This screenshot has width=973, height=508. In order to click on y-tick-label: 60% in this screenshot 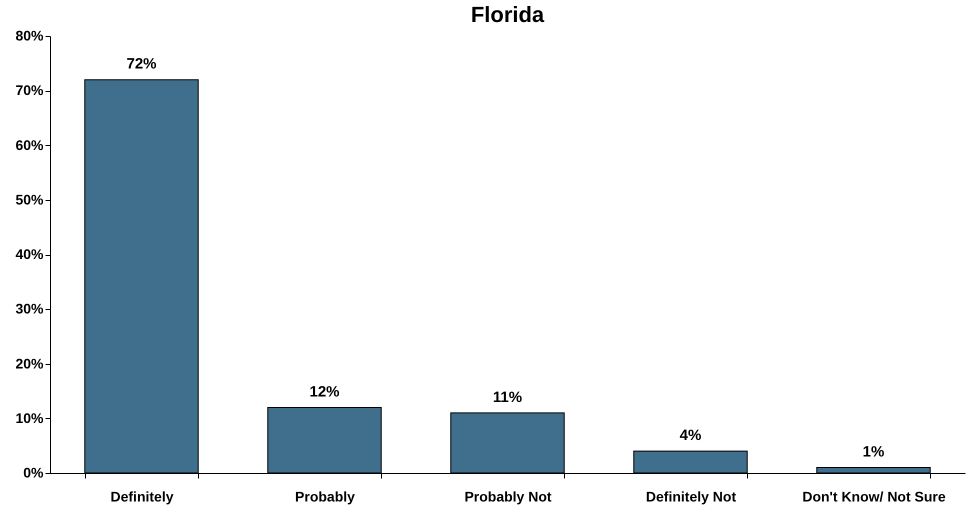, I will do `click(29, 144)`.